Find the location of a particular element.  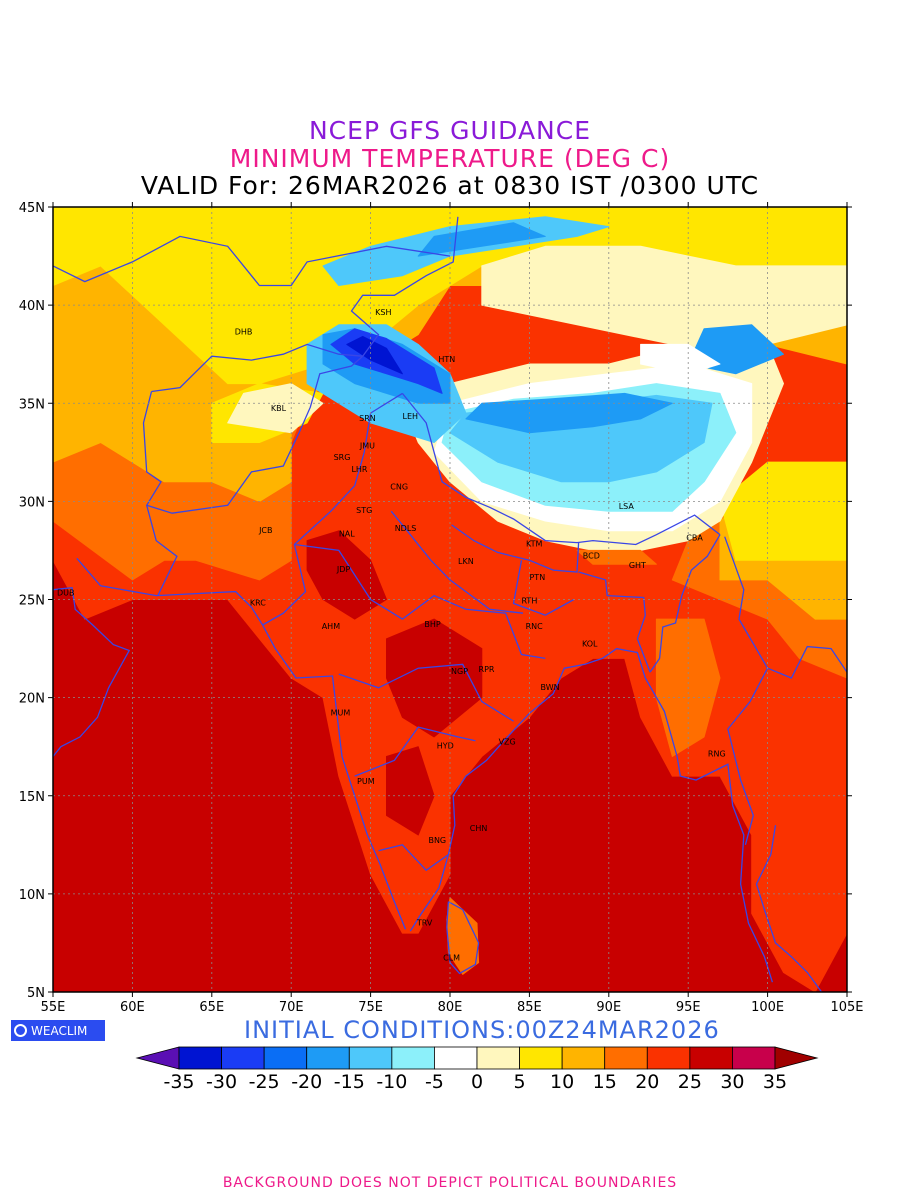

city-label: BHP is located at coordinates (432, 624).